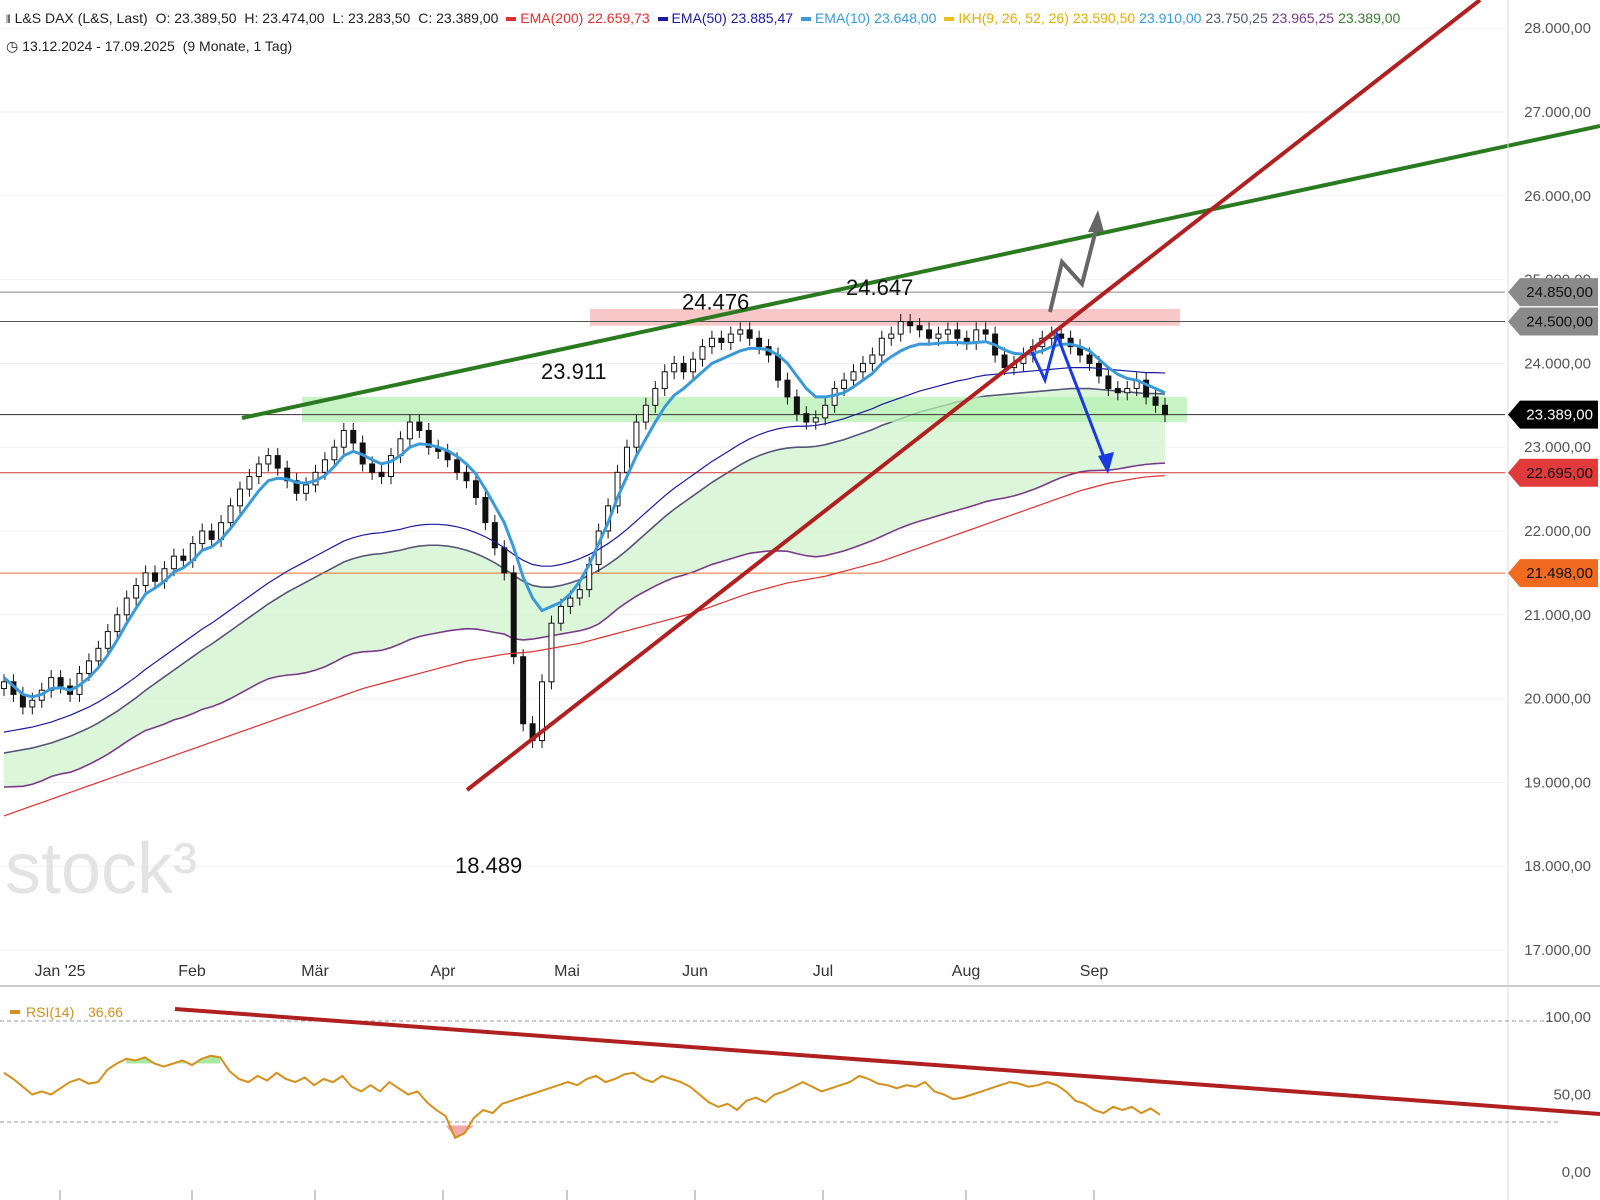 This screenshot has height=1200, width=1600. What do you see at coordinates (699, 18) in the screenshot?
I see `ema50-label: EMA(50)` at bounding box center [699, 18].